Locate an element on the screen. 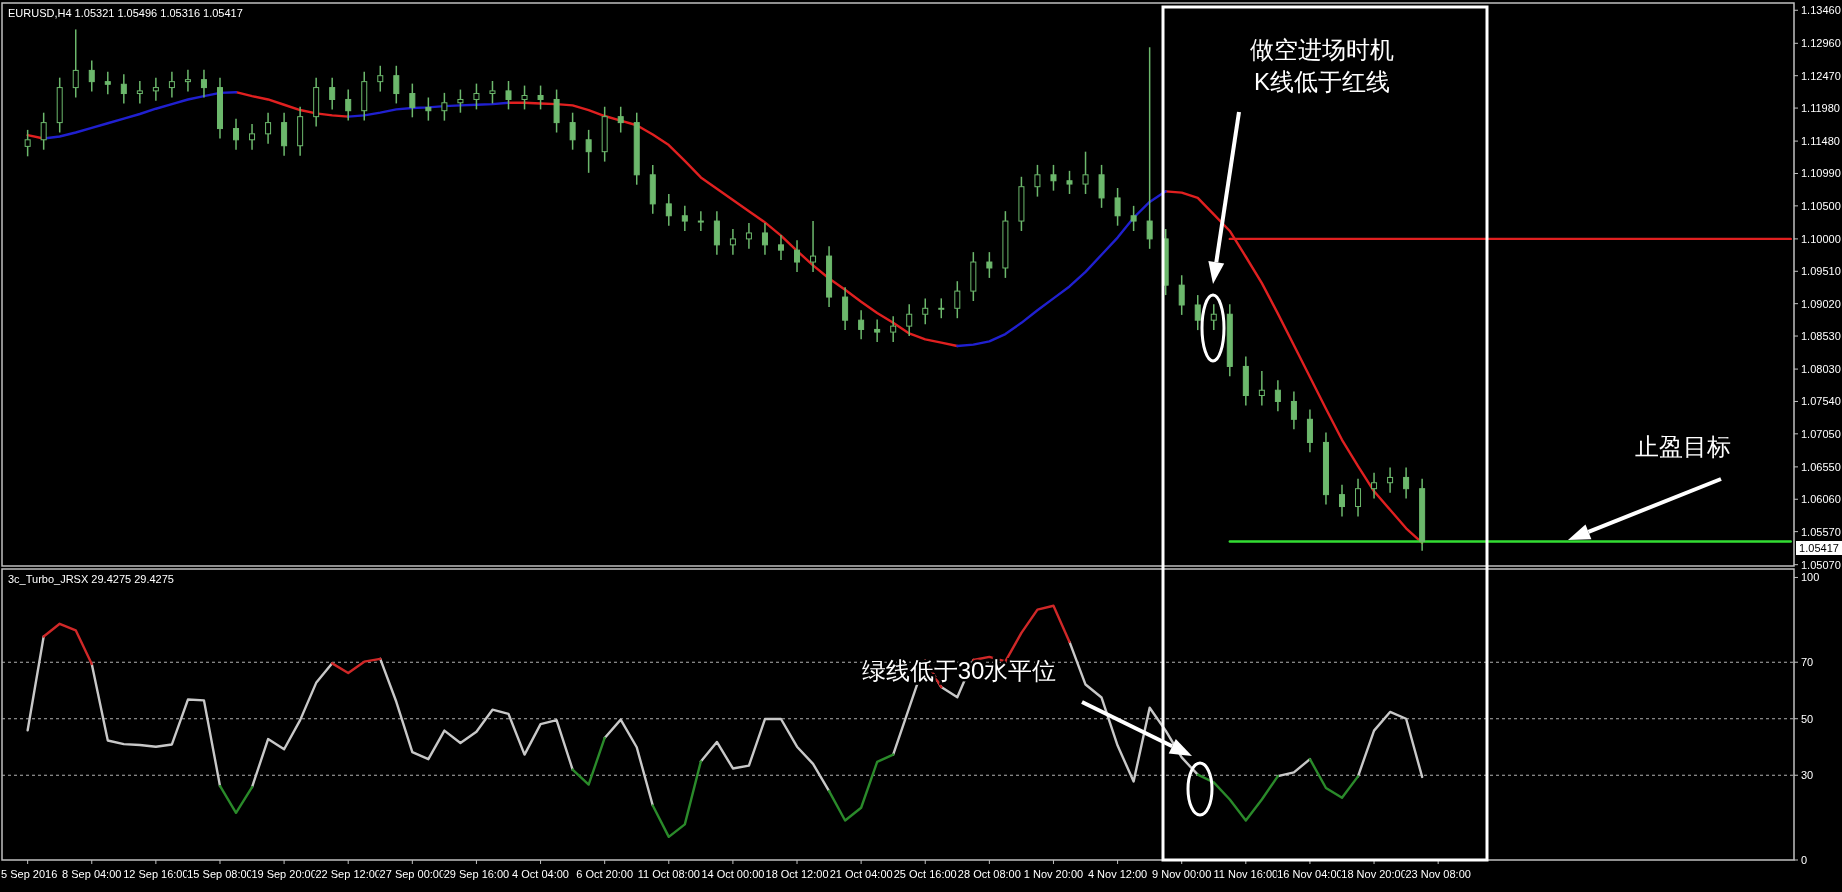 The width and height of the screenshot is (1842, 892). y-tick-label: 50 is located at coordinates (1807, 718).